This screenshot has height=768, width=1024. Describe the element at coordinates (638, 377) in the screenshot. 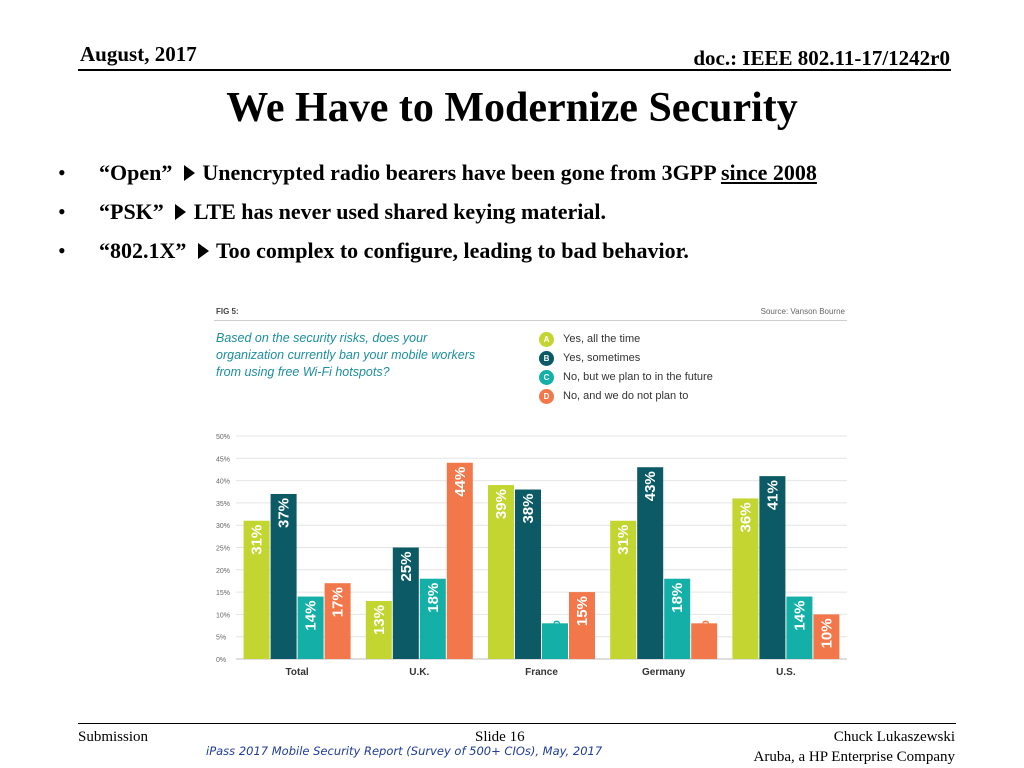

I see `legend-label: No, but we plan to in the future` at that location.